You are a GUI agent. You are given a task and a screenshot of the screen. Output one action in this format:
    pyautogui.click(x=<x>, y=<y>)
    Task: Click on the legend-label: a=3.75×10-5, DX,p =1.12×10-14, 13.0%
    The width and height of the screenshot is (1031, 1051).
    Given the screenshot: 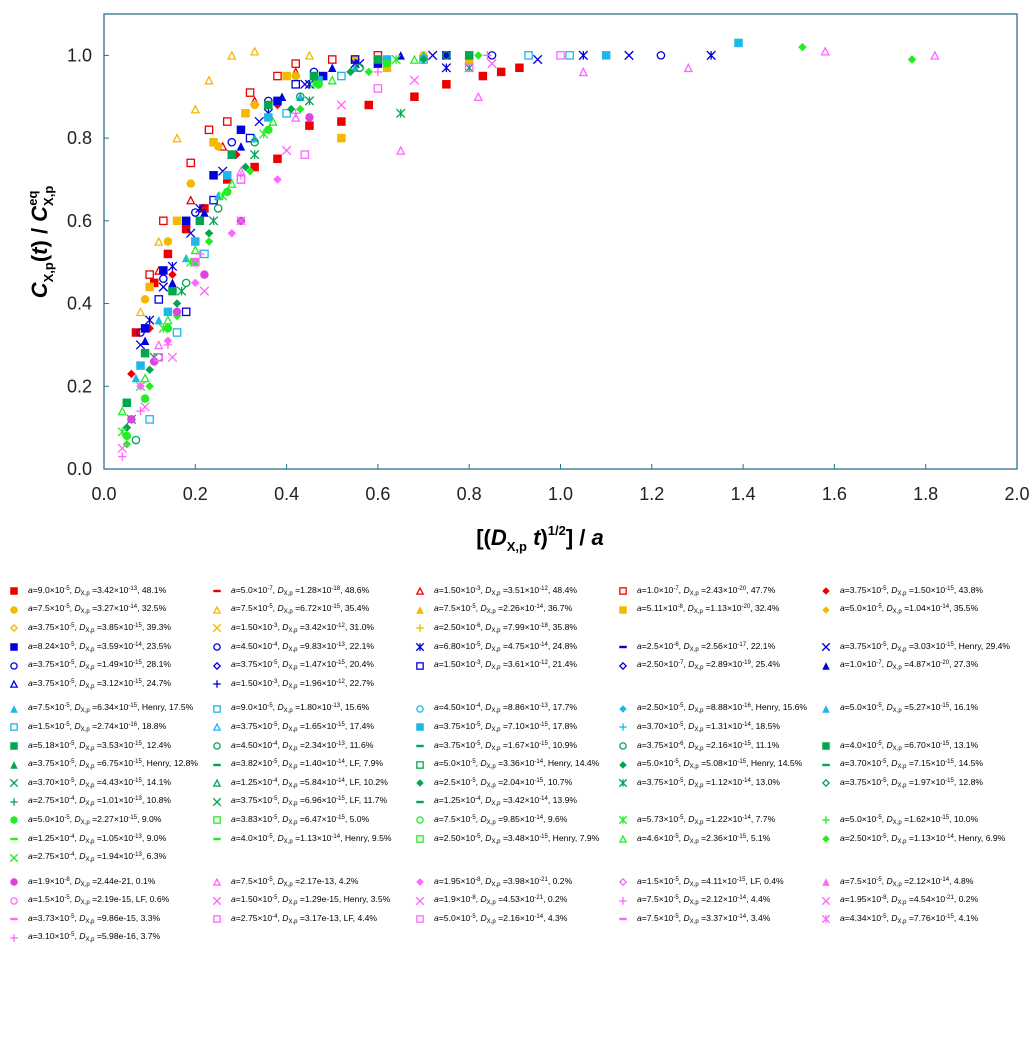 What is the action you would take?
    pyautogui.click(x=709, y=782)
    